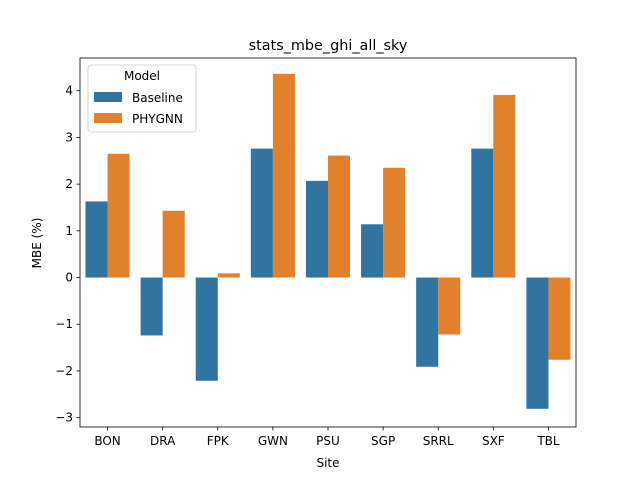 Image resolution: width=640 pixels, height=480 pixels. What do you see at coordinates (37, 243) in the screenshot?
I see `y-axis-label: MBE (%)` at bounding box center [37, 243].